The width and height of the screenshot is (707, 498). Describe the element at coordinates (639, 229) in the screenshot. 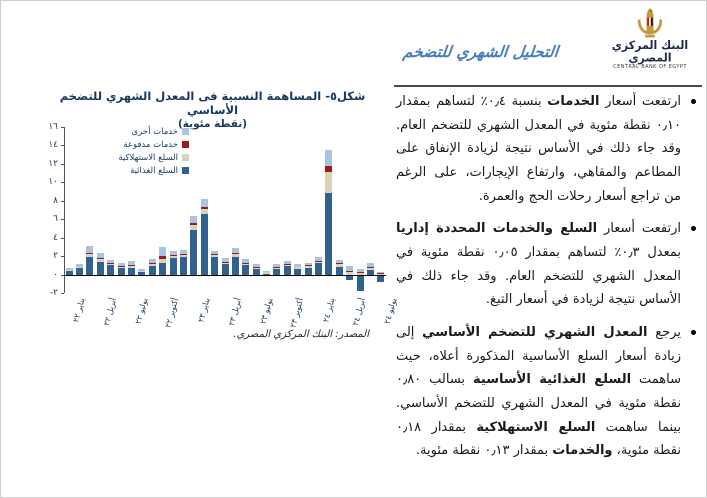

I see `text-run: ارتفعت أسعار` at that location.